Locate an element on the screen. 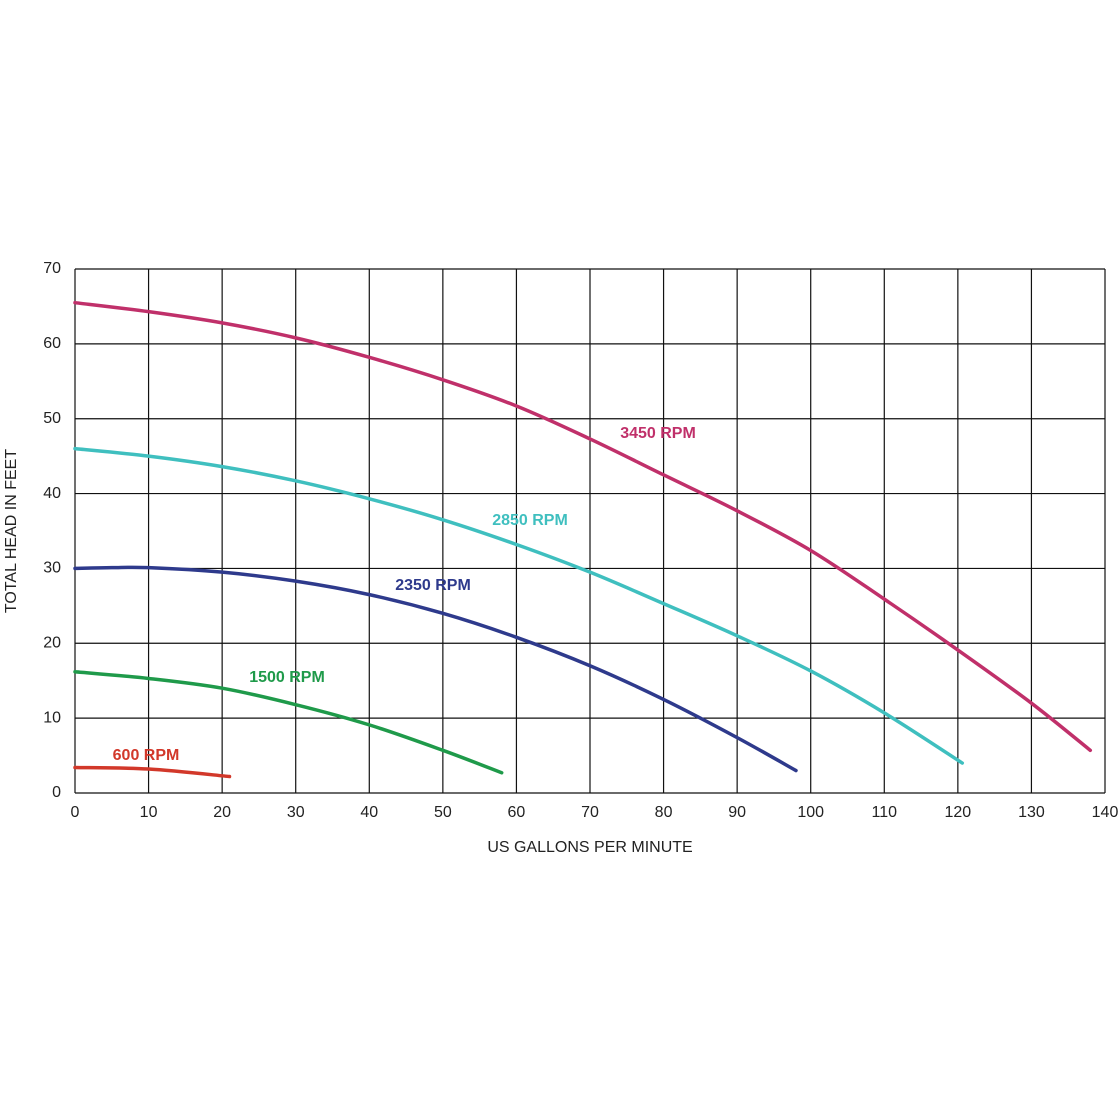 This screenshot has width=1120, height=1120. x-tick-label: 40 is located at coordinates (369, 812).